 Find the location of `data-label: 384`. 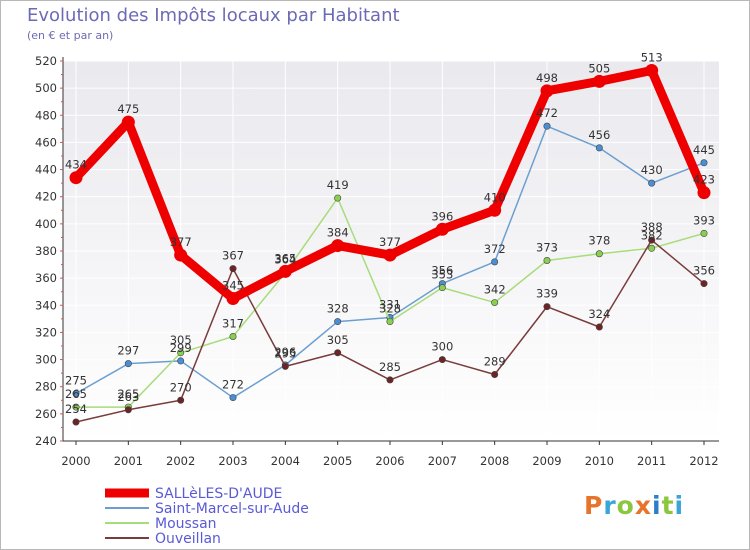

data-label: 384 is located at coordinates (338, 233).